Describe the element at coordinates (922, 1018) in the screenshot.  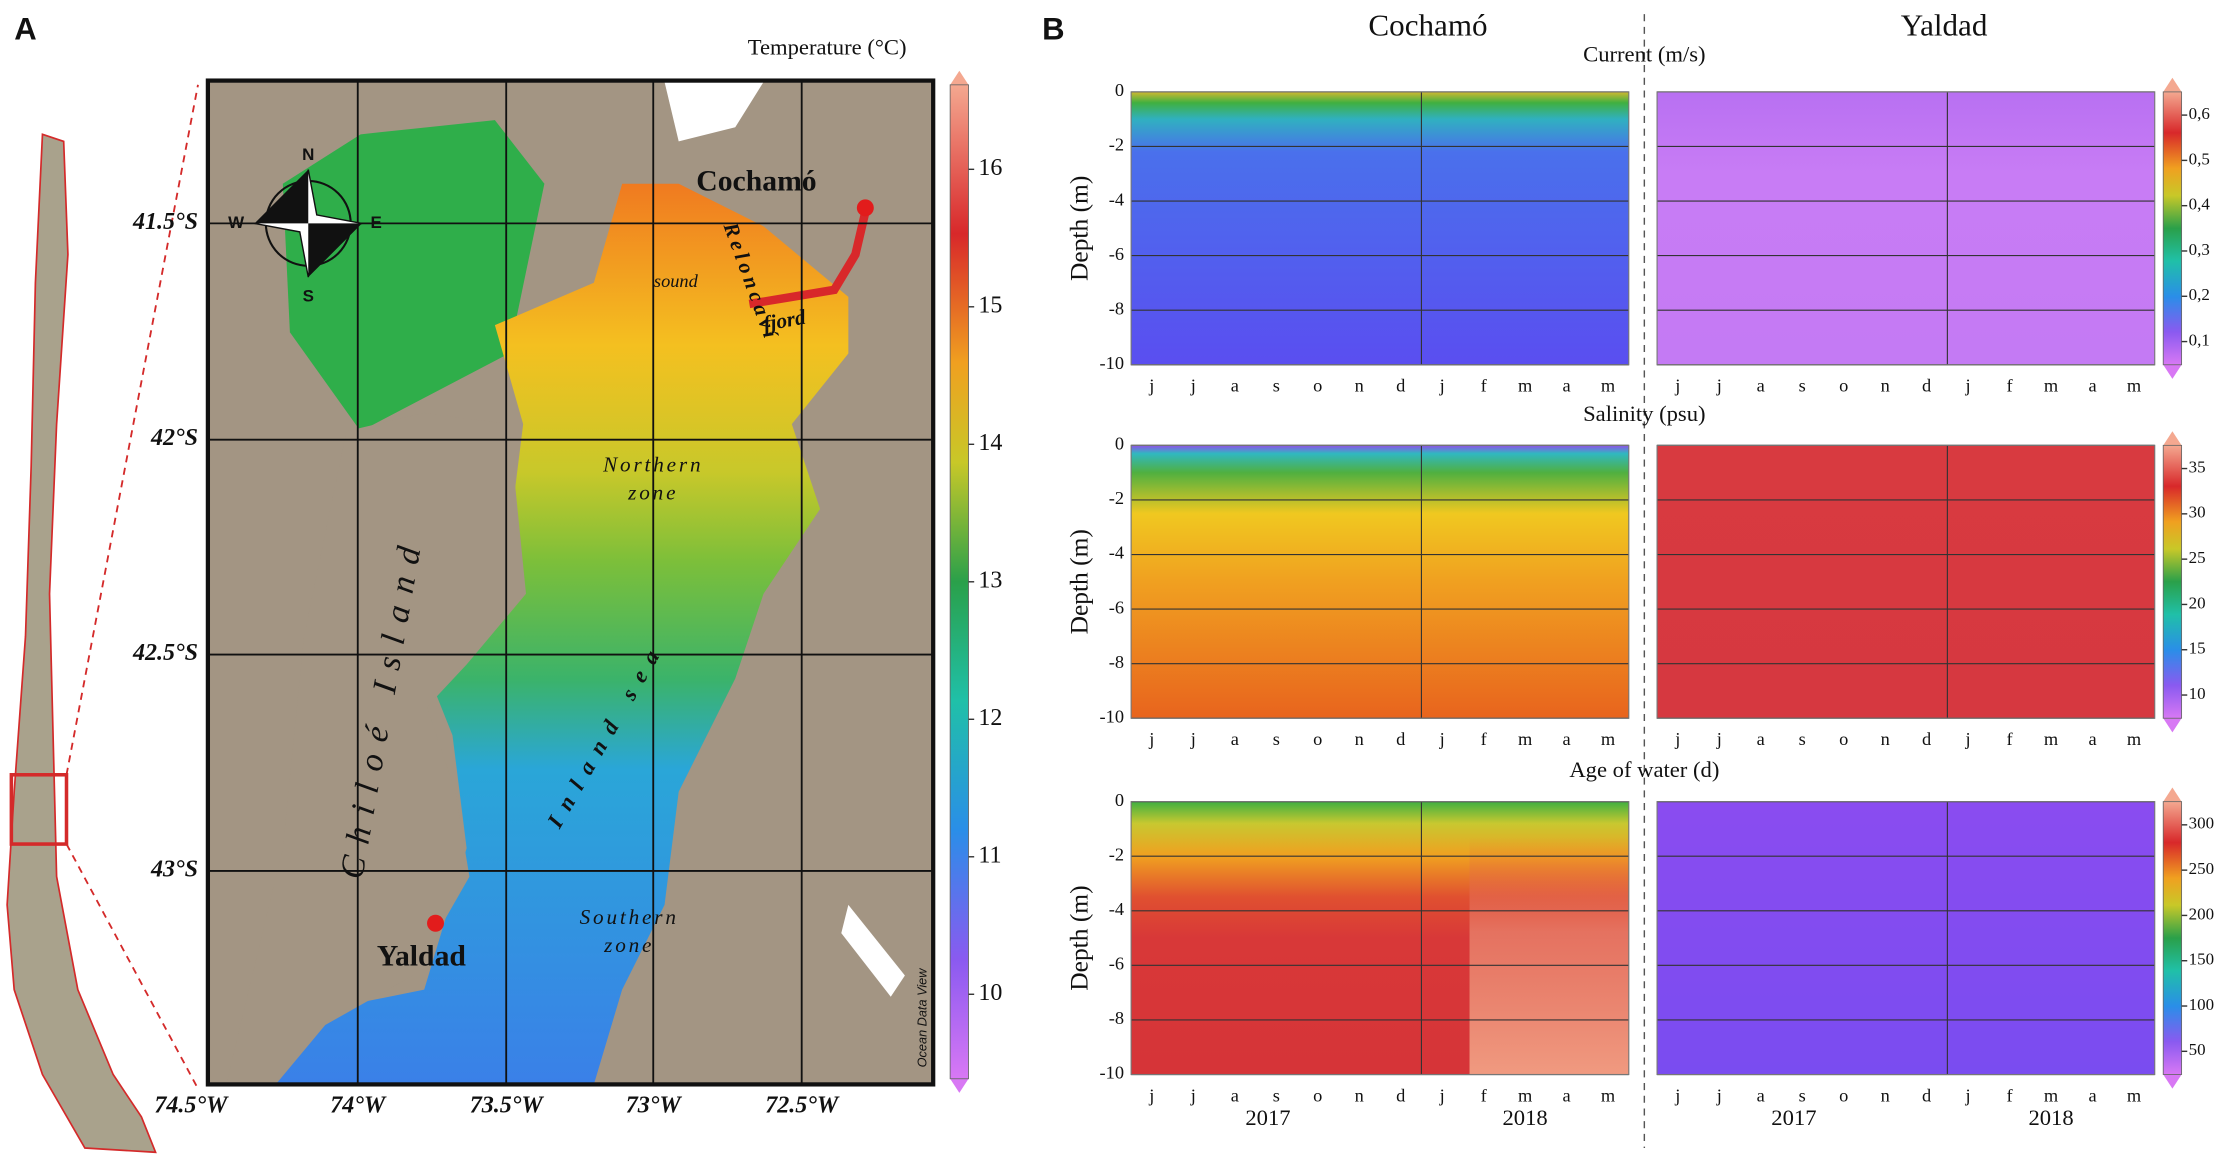
I see `credit: Ocean Data View` at that location.